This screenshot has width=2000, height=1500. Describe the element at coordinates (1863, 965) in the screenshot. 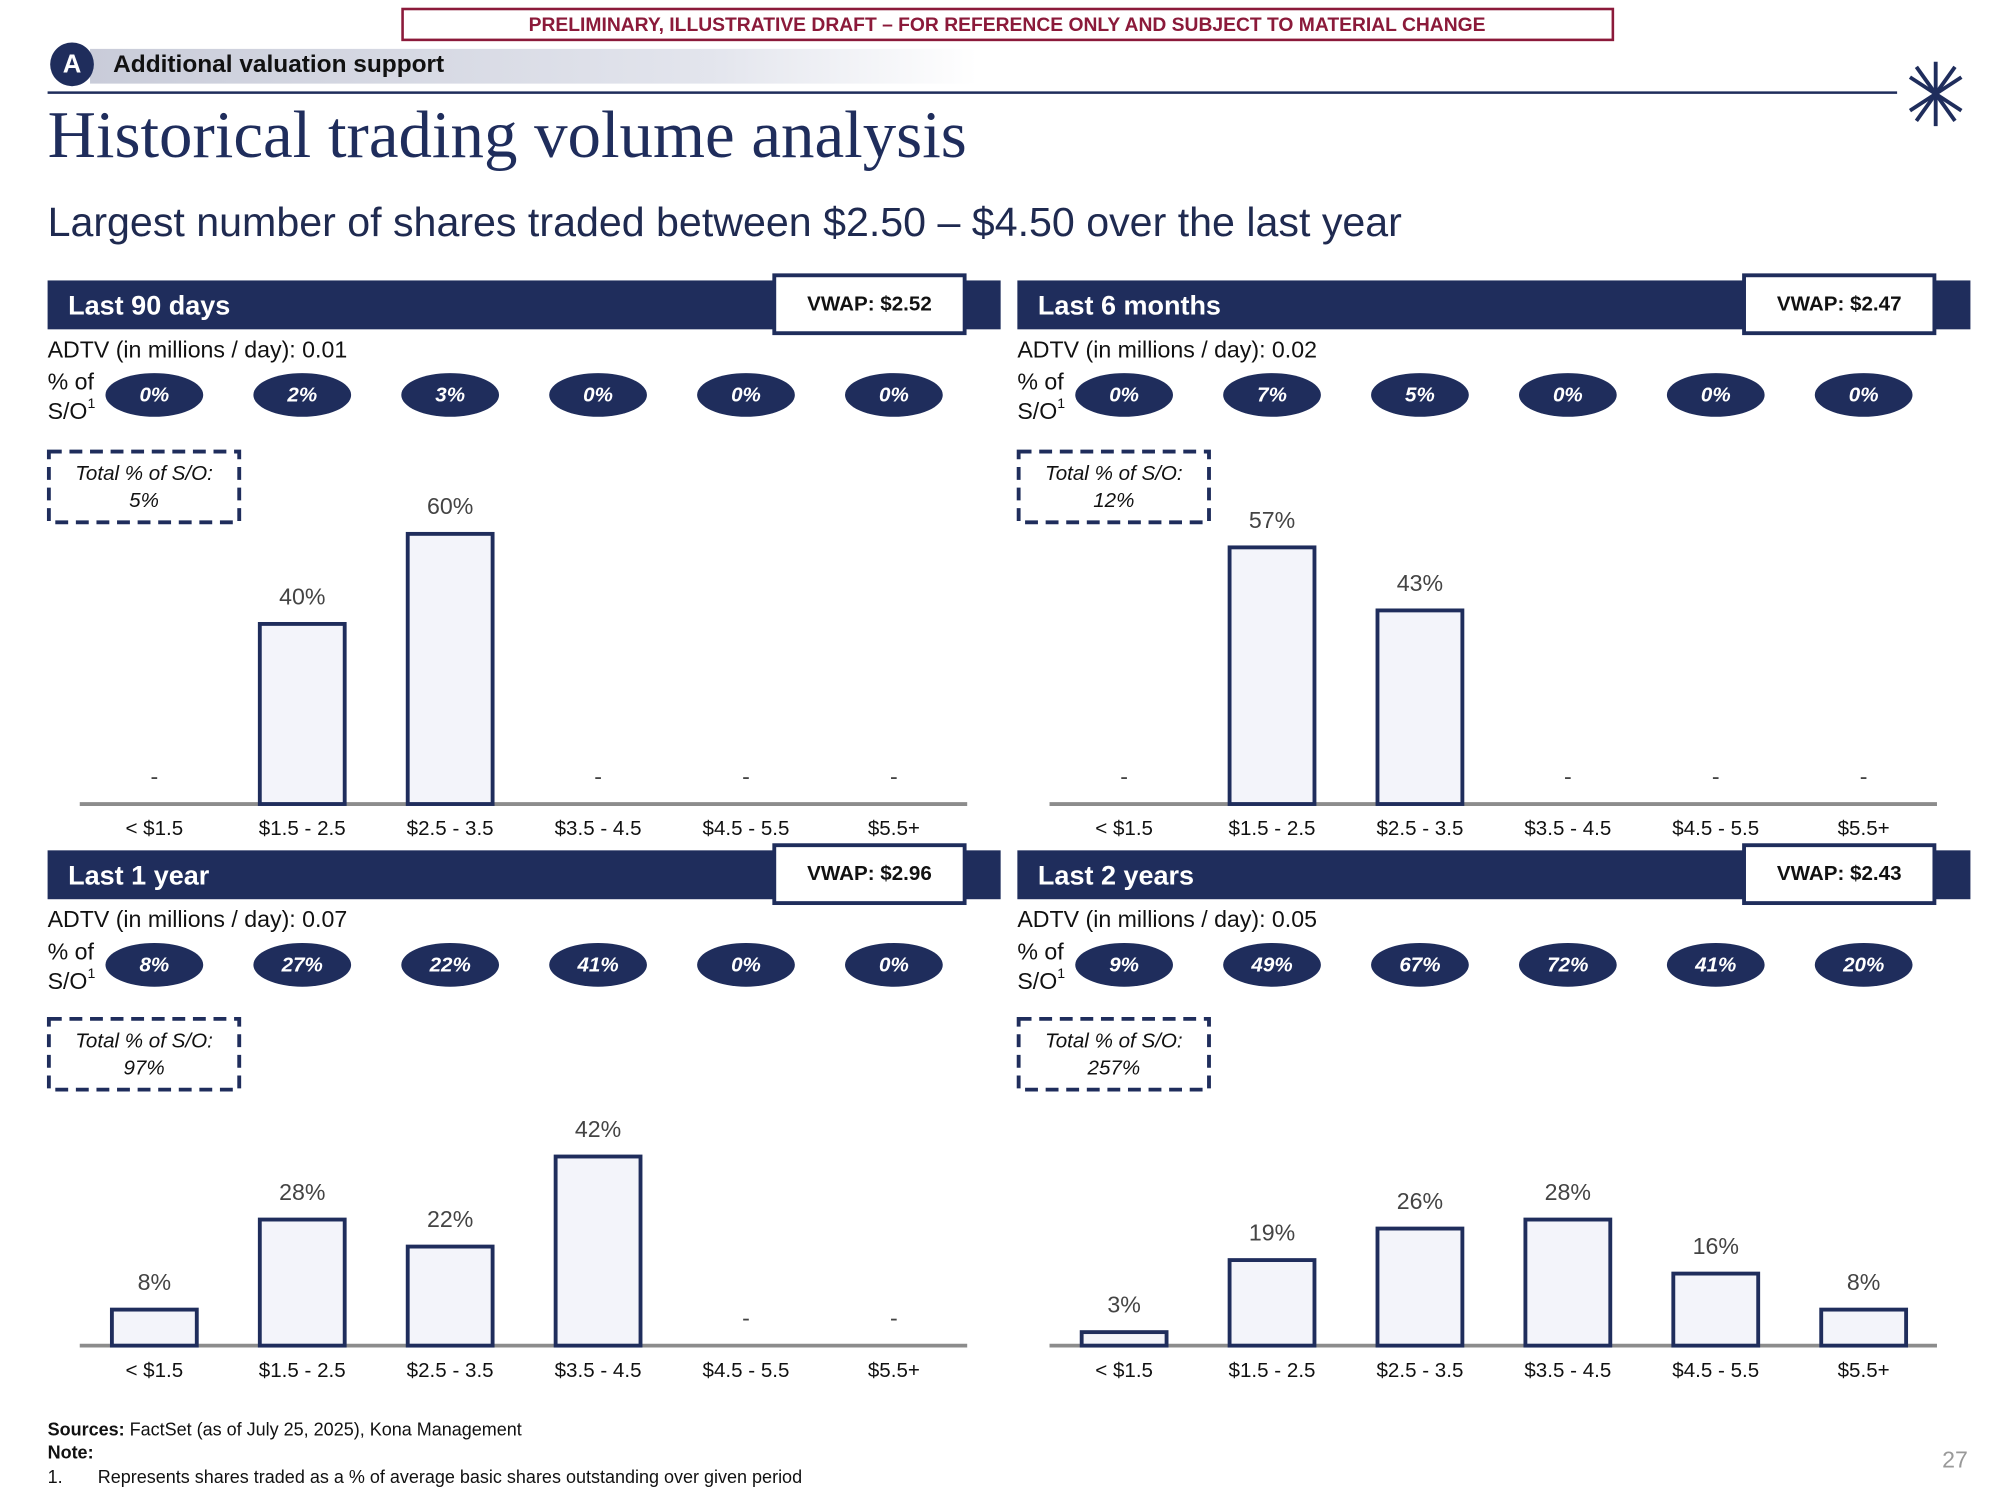

I see `so-pill-label: 20%` at that location.